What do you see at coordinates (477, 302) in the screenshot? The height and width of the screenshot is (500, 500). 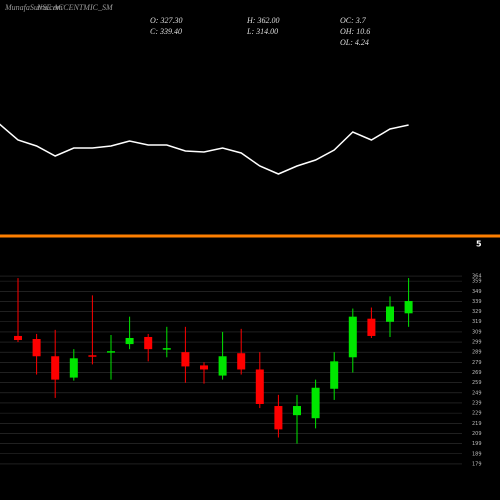 I see `y-tick-label: 339` at bounding box center [477, 302].